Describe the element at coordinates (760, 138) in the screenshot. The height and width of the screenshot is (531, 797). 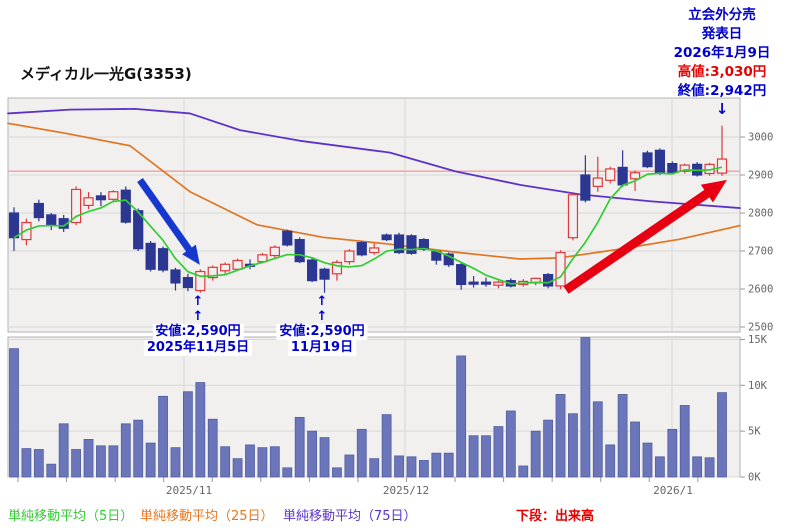
I see `price-axis-label: 3000` at that location.